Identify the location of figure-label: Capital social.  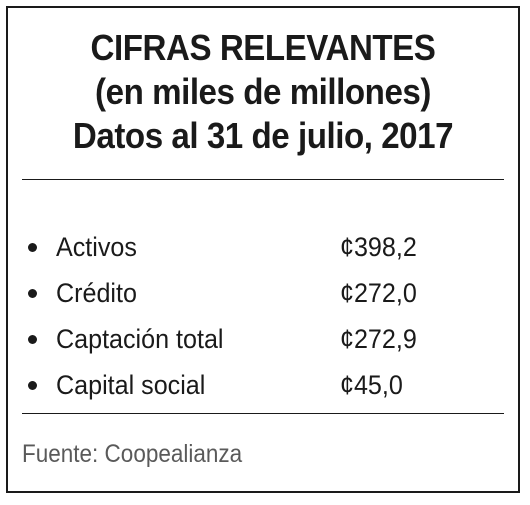
(131, 385).